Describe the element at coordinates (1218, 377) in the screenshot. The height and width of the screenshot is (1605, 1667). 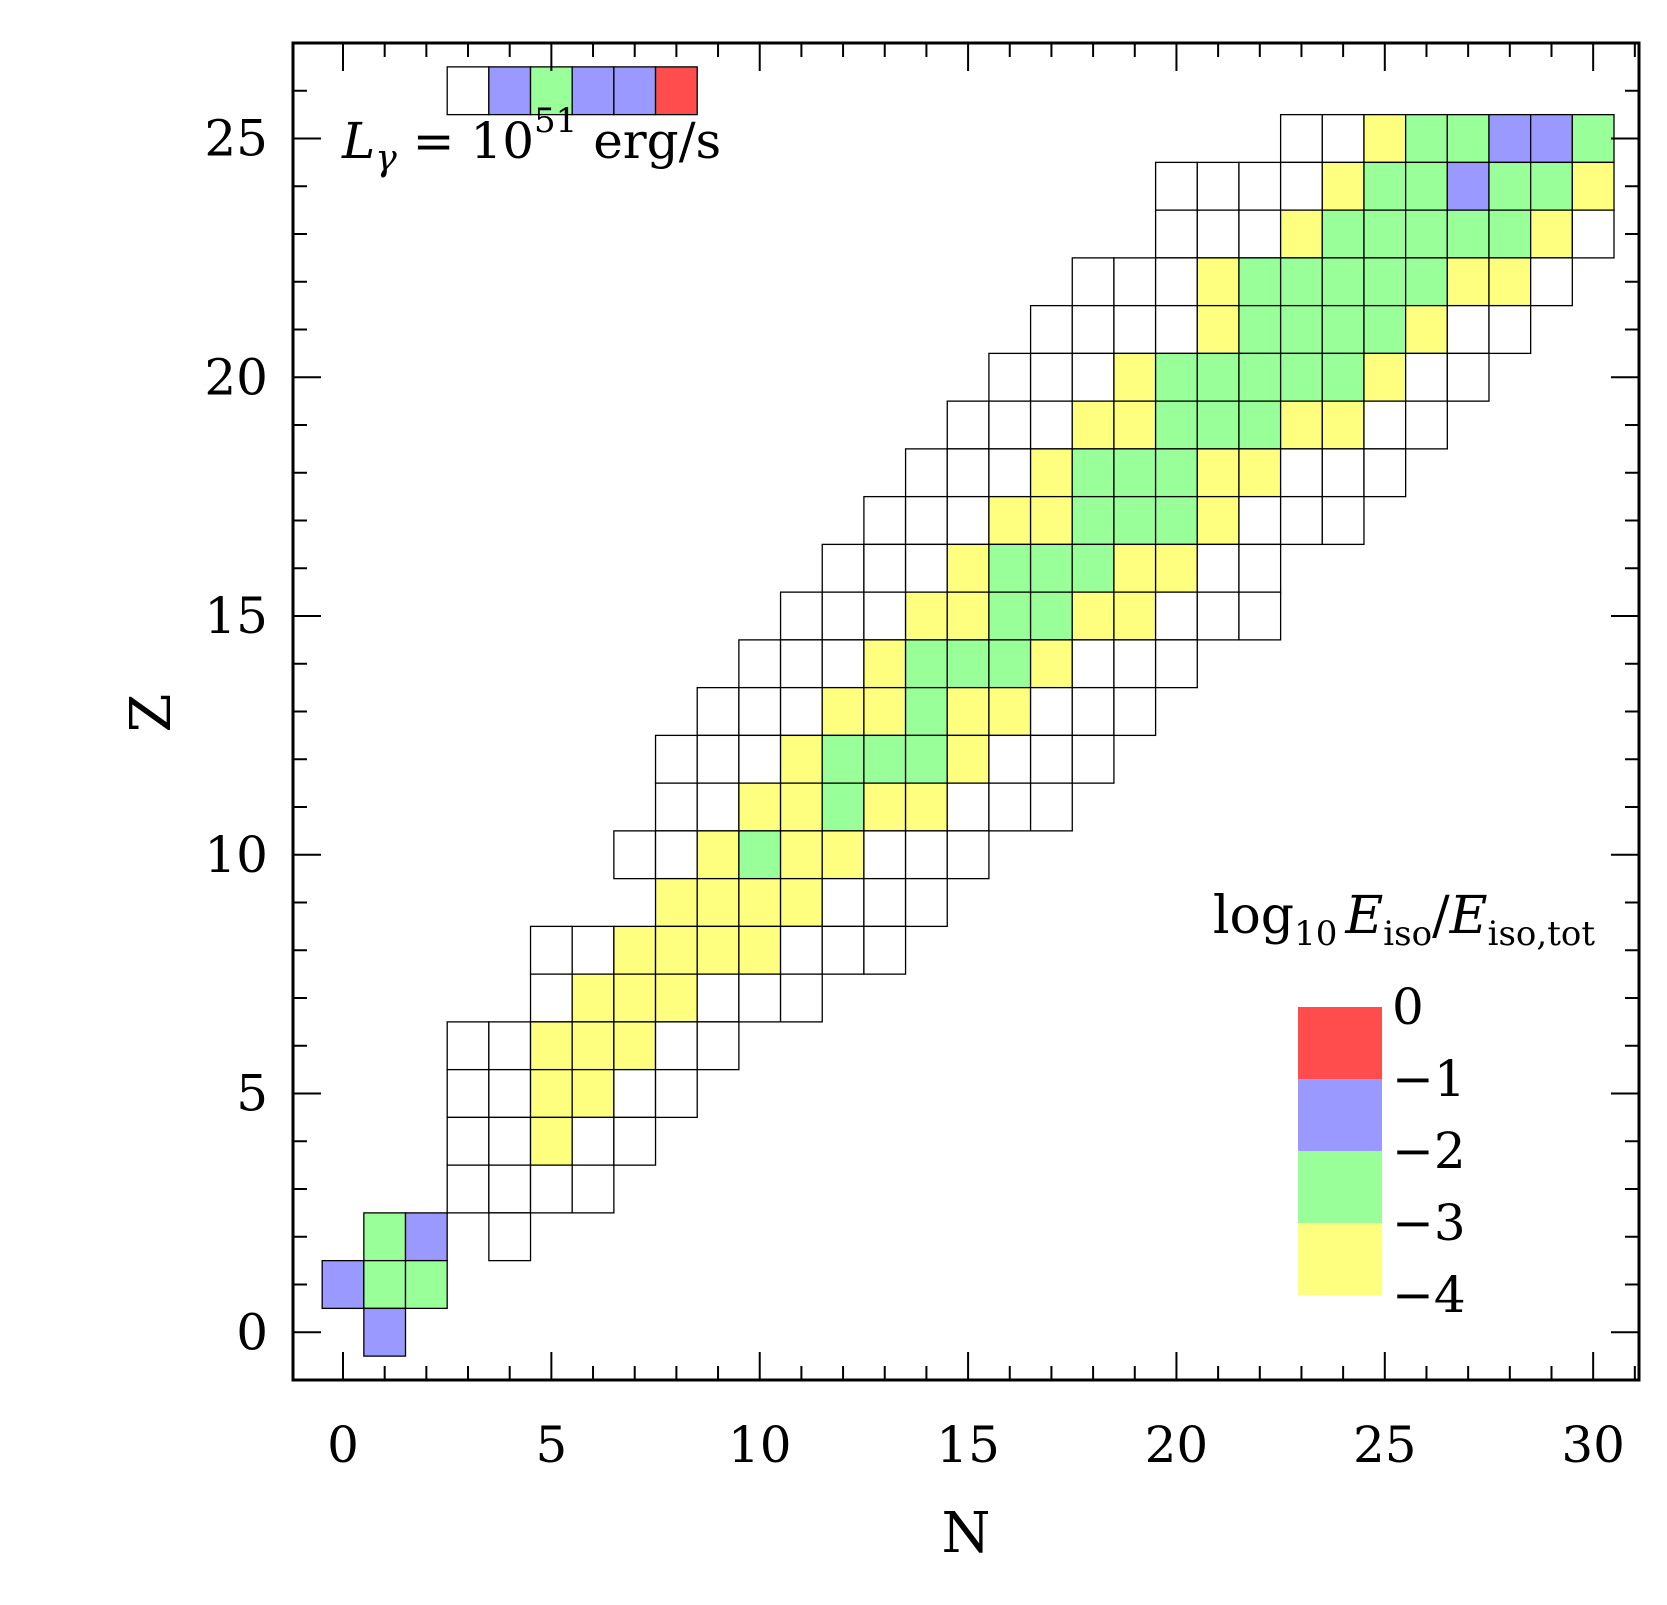
I see `cell-N21-Z20` at that location.